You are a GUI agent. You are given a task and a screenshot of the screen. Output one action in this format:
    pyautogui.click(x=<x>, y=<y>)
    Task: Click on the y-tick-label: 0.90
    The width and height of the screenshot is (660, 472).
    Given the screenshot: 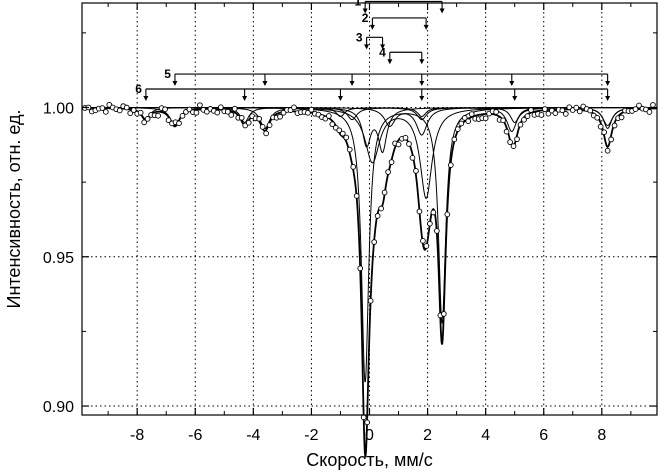 What is the action you would take?
    pyautogui.click(x=58, y=407)
    